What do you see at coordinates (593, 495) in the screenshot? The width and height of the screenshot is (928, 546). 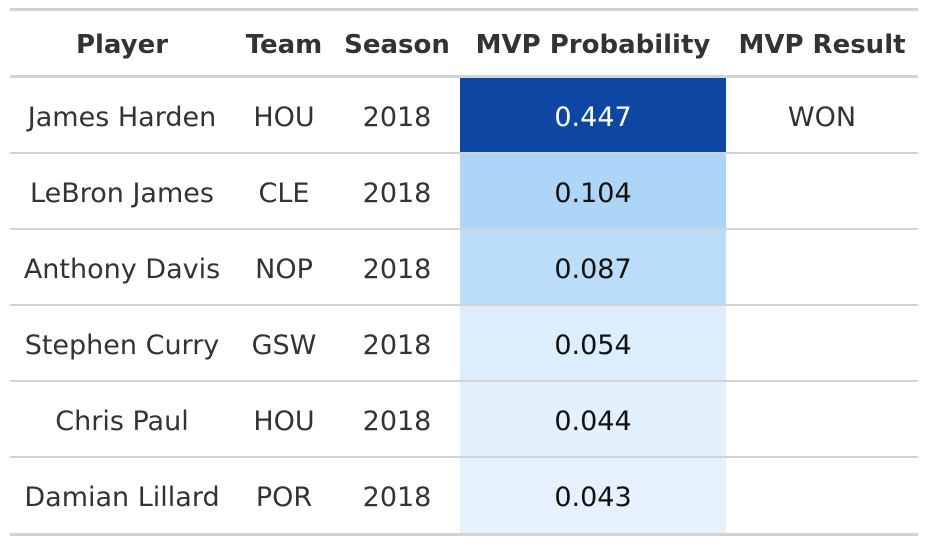 I see `cell-mvp-probability: 0.043` at bounding box center [593, 495].